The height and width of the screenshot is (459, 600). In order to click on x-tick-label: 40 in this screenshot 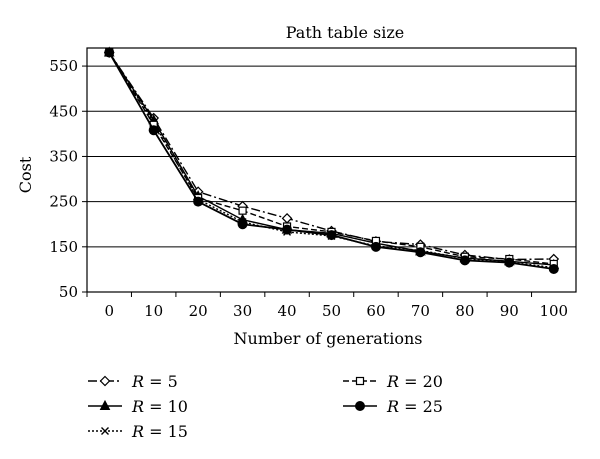, I will do `click(286, 311)`.